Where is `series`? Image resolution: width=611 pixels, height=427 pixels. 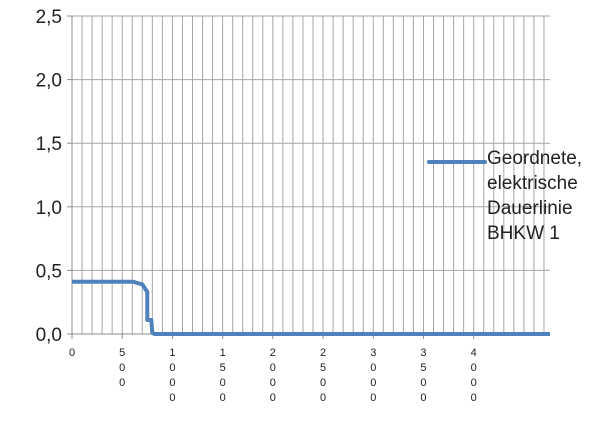
series is located at coordinates (311, 307).